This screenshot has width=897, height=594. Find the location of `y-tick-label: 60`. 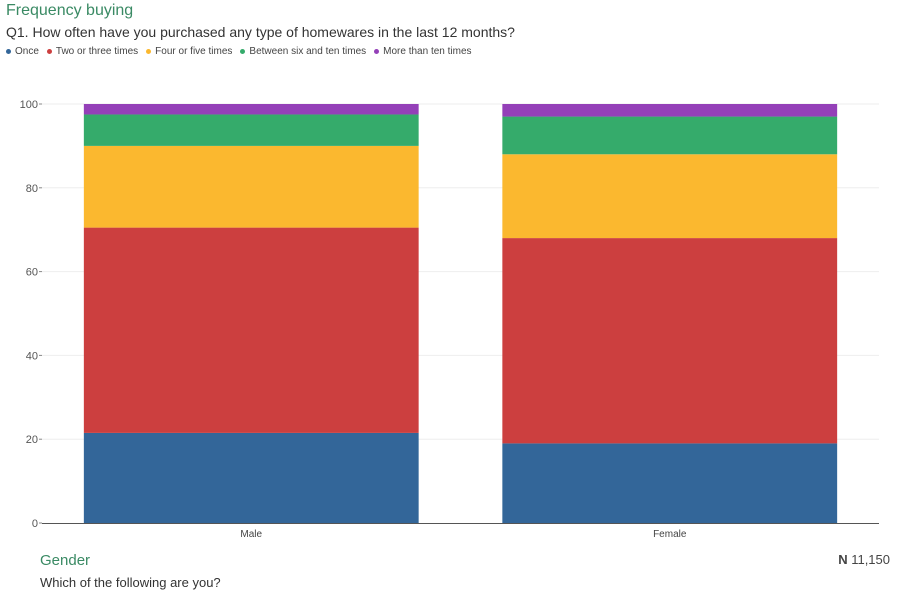

y-tick-label: 60 is located at coordinates (32, 273).